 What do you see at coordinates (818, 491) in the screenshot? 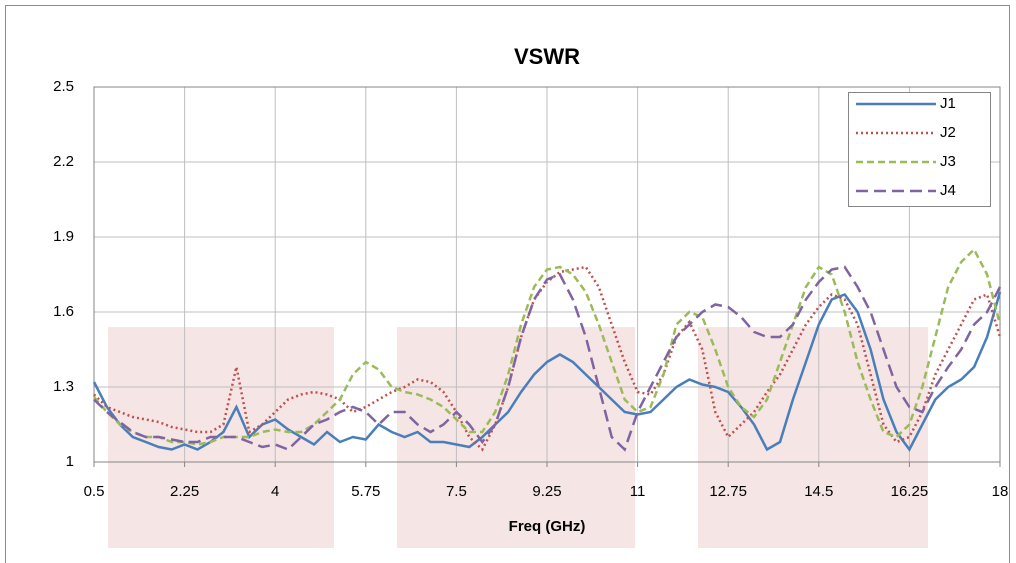
I see `x-tick-label: 14.5` at bounding box center [818, 491].